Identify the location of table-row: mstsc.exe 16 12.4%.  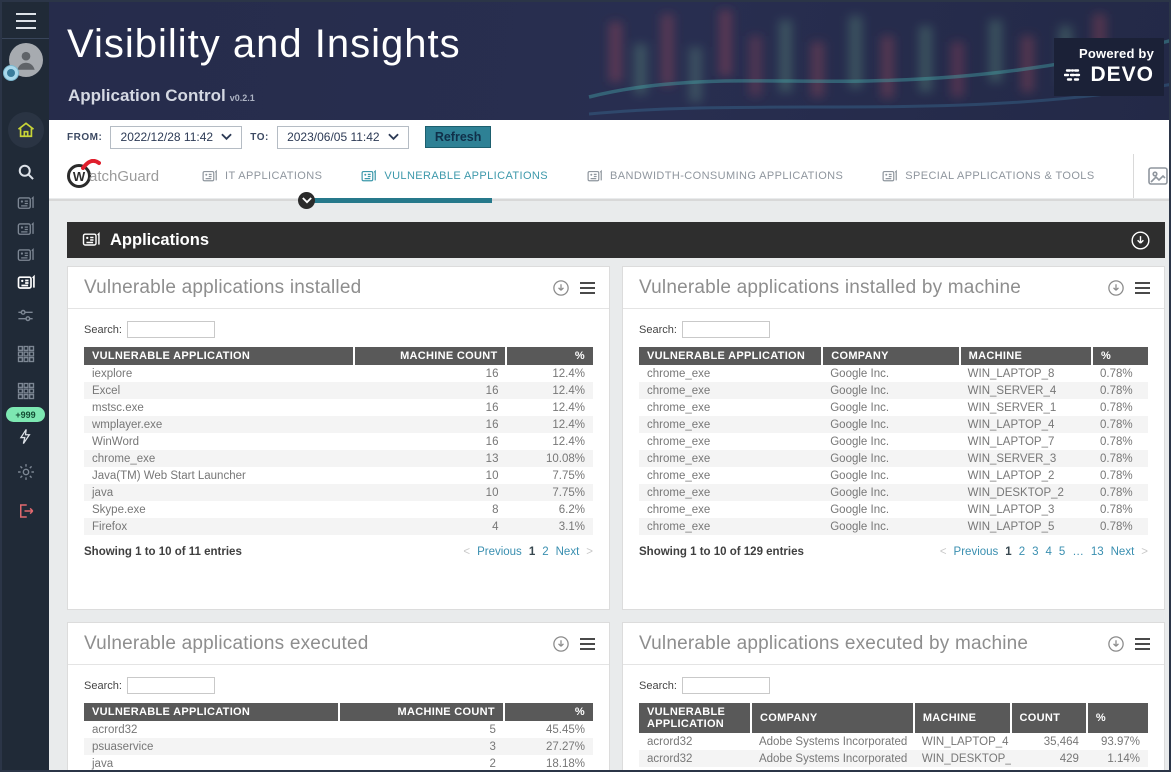
(338, 407).